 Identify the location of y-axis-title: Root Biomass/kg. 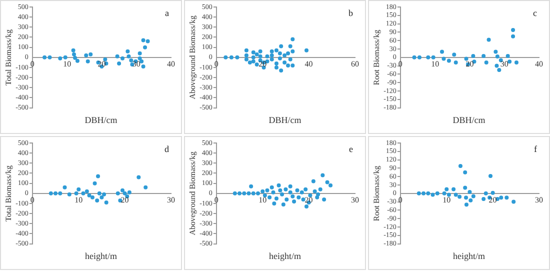
(376, 58).